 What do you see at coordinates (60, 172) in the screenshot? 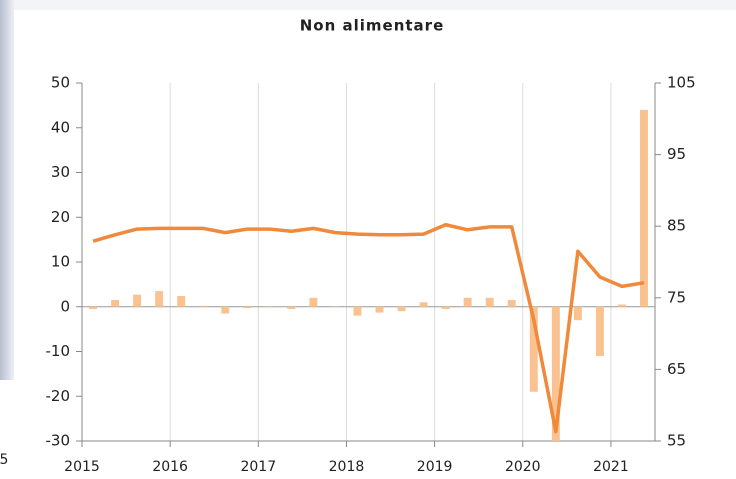
I see `y-tick-label: 30` at bounding box center [60, 172].